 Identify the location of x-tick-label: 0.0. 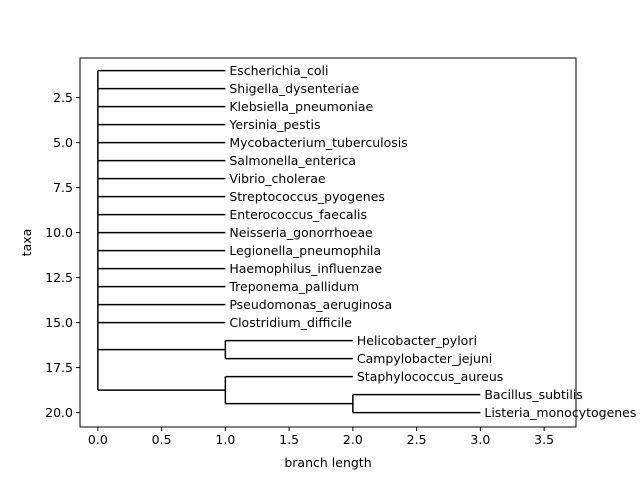
(98, 439).